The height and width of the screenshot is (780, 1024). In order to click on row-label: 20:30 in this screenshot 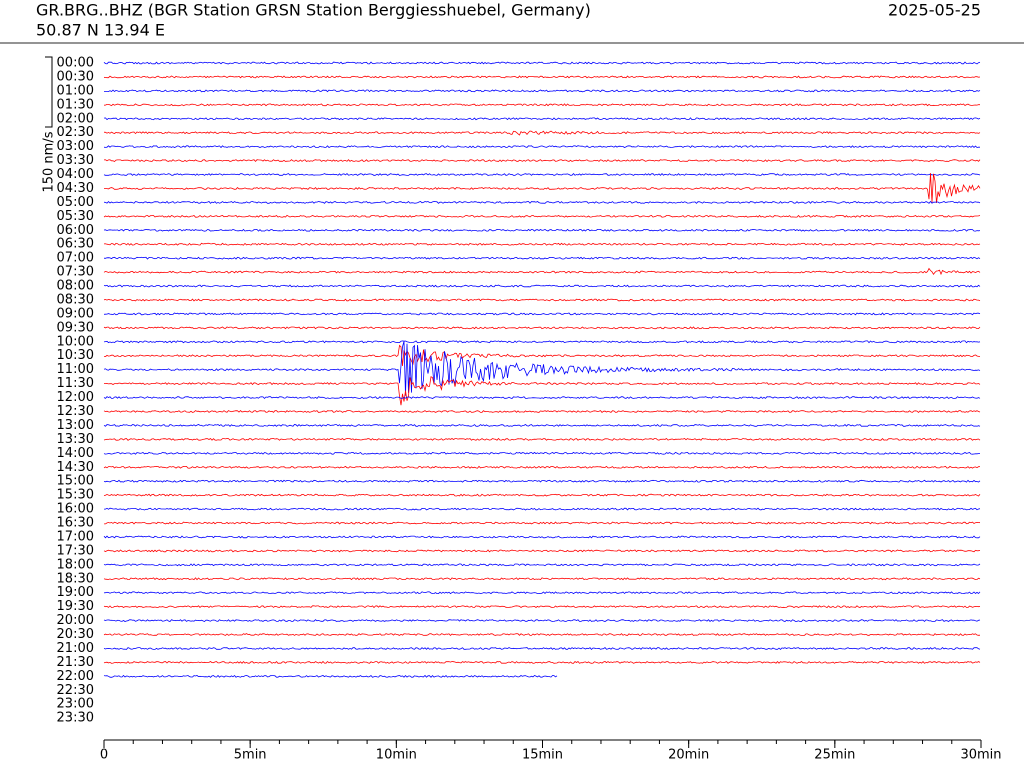, I will do `click(75, 634)`.